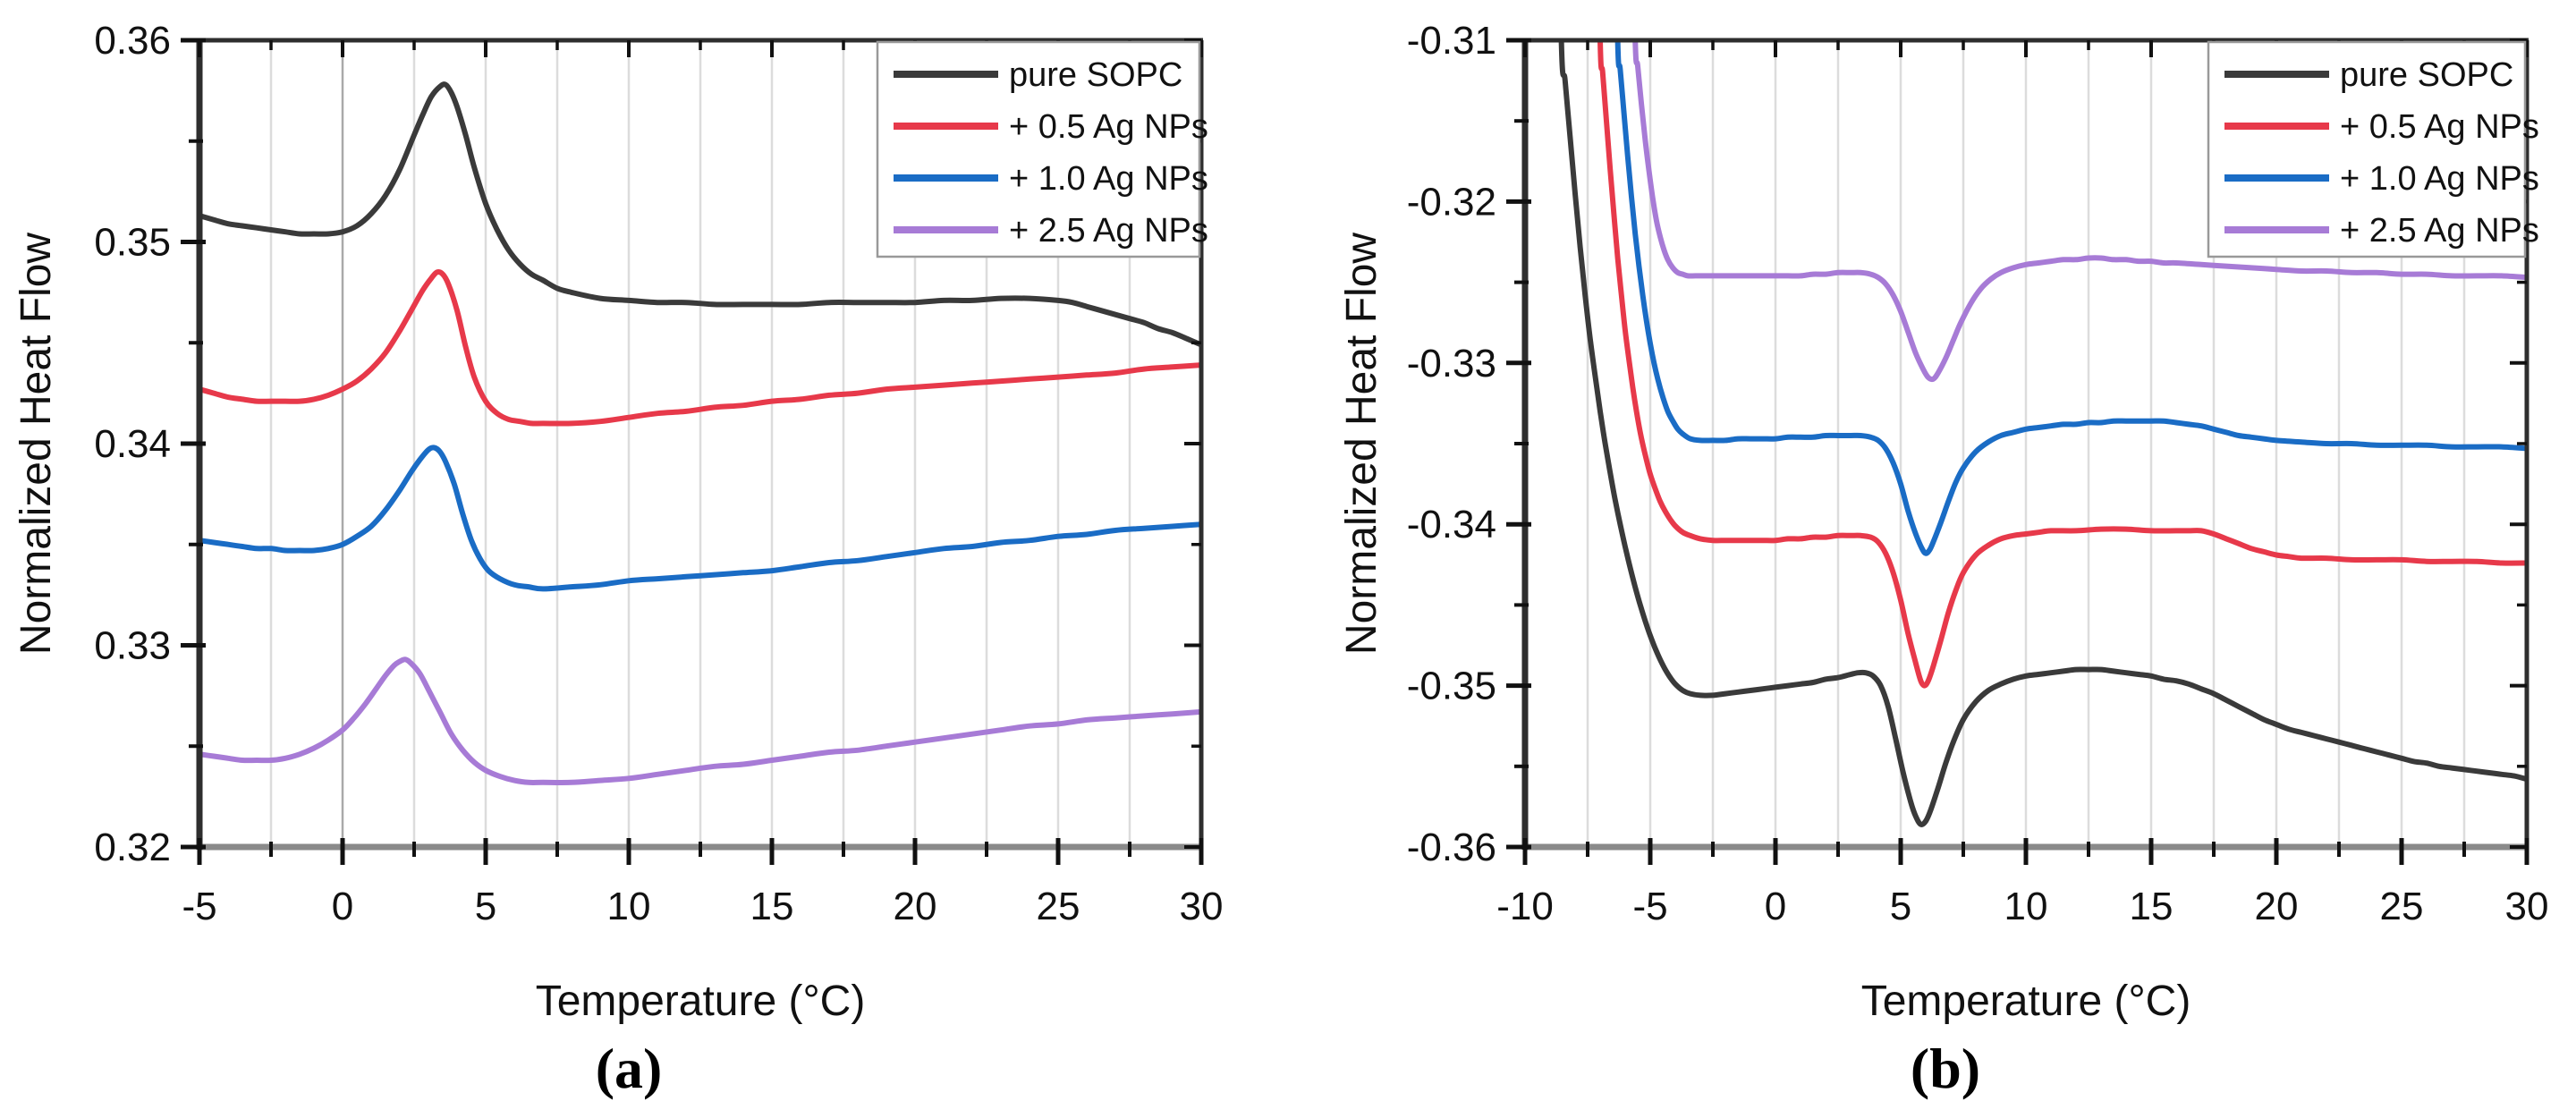  Describe the element at coordinates (700, 348) in the screenshot. I see `curve--0.5-ag-nps` at that location.